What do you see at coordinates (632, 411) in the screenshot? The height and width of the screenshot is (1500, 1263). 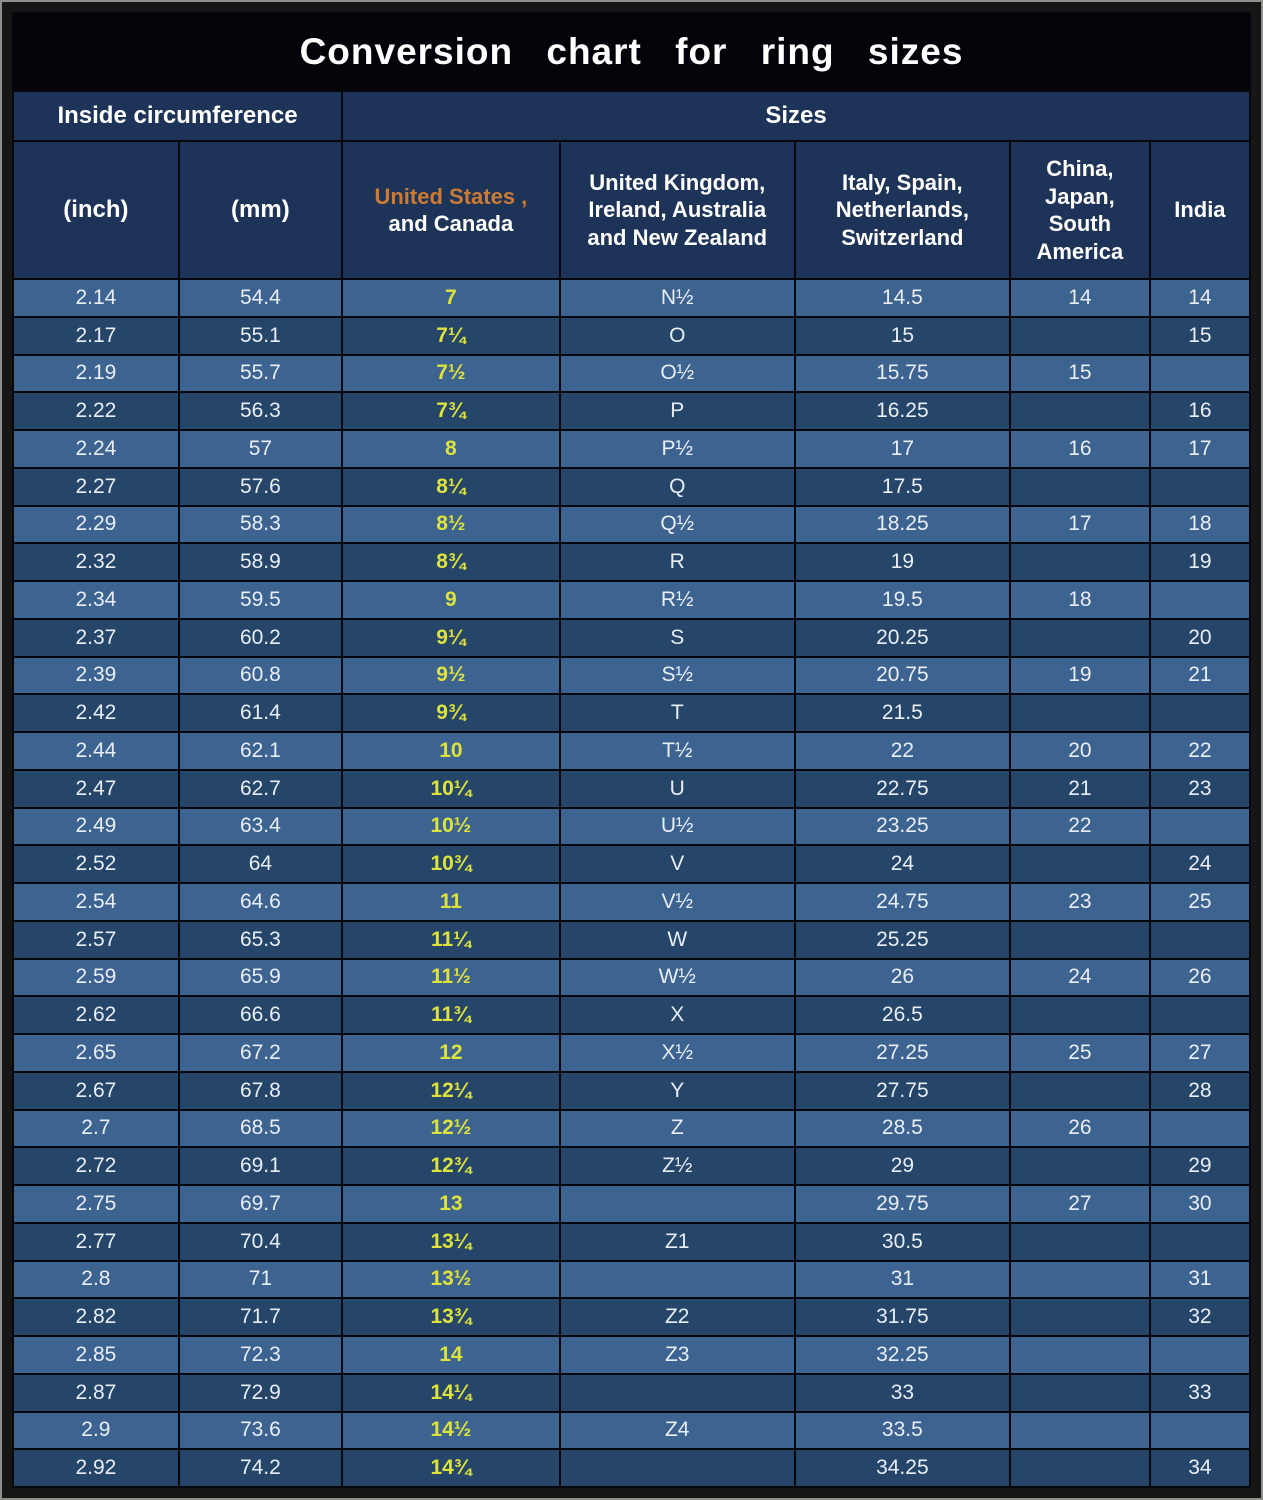 I see `table-row: 2.22 56.3 7¾ P 16.25 16` at bounding box center [632, 411].